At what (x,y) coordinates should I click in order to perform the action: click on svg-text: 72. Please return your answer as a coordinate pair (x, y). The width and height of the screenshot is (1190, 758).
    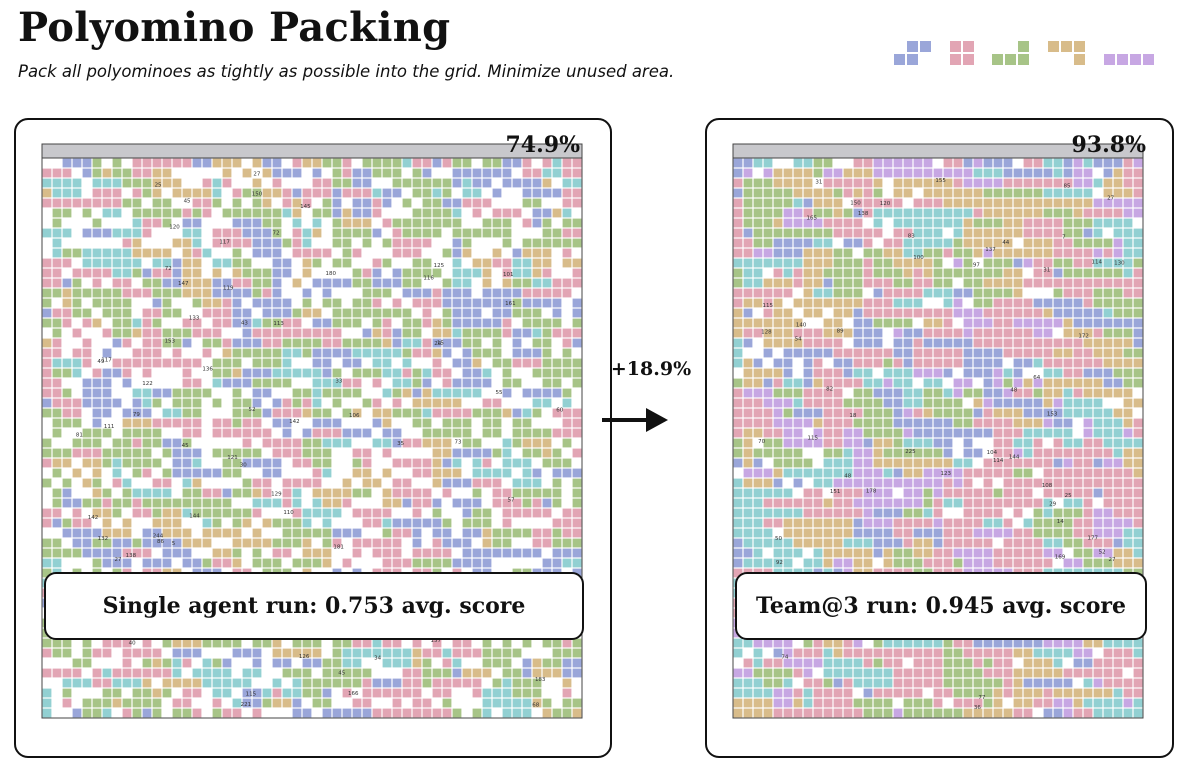
    Looking at the image, I should click on (275, 234).